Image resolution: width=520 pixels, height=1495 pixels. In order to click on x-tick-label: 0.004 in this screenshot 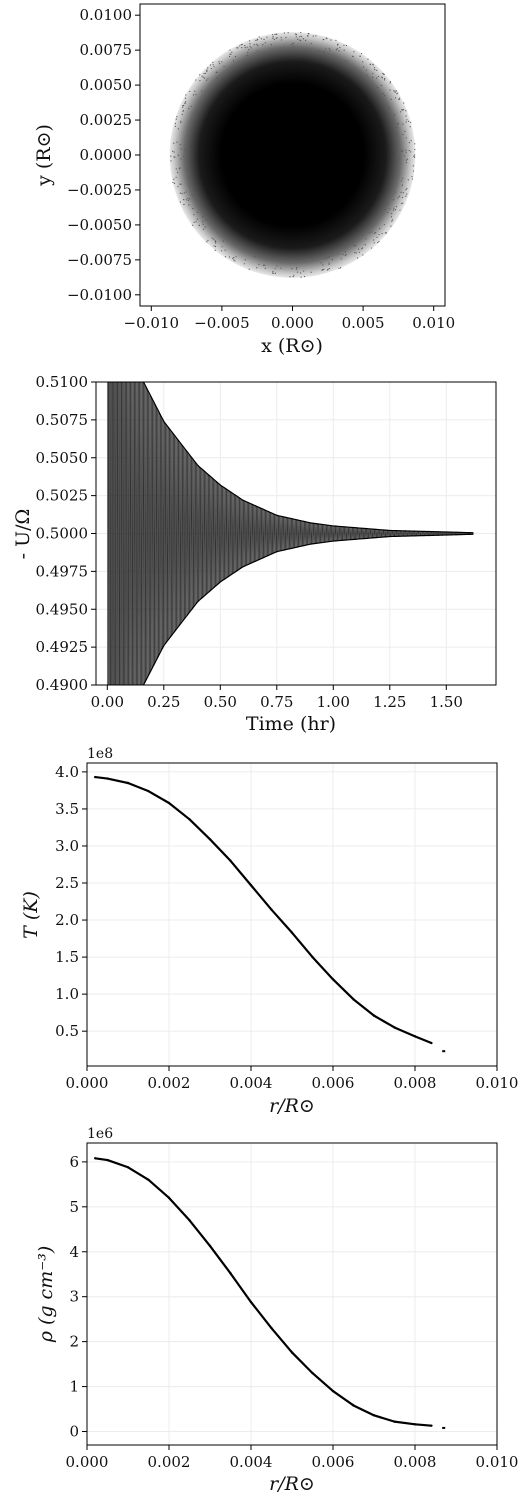, I will do `click(251, 1462)`.